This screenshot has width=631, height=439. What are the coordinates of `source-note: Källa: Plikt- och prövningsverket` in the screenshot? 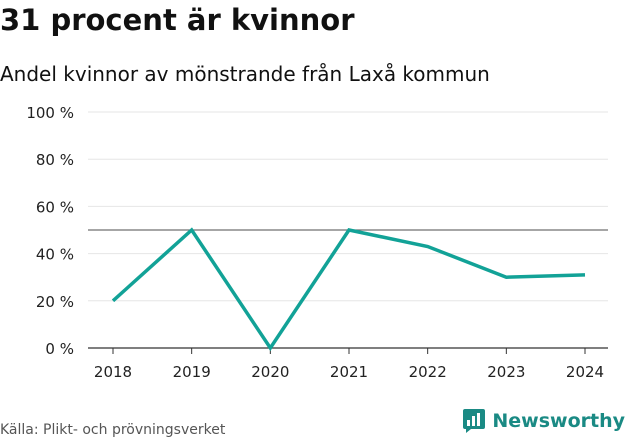 It's located at (113, 430).